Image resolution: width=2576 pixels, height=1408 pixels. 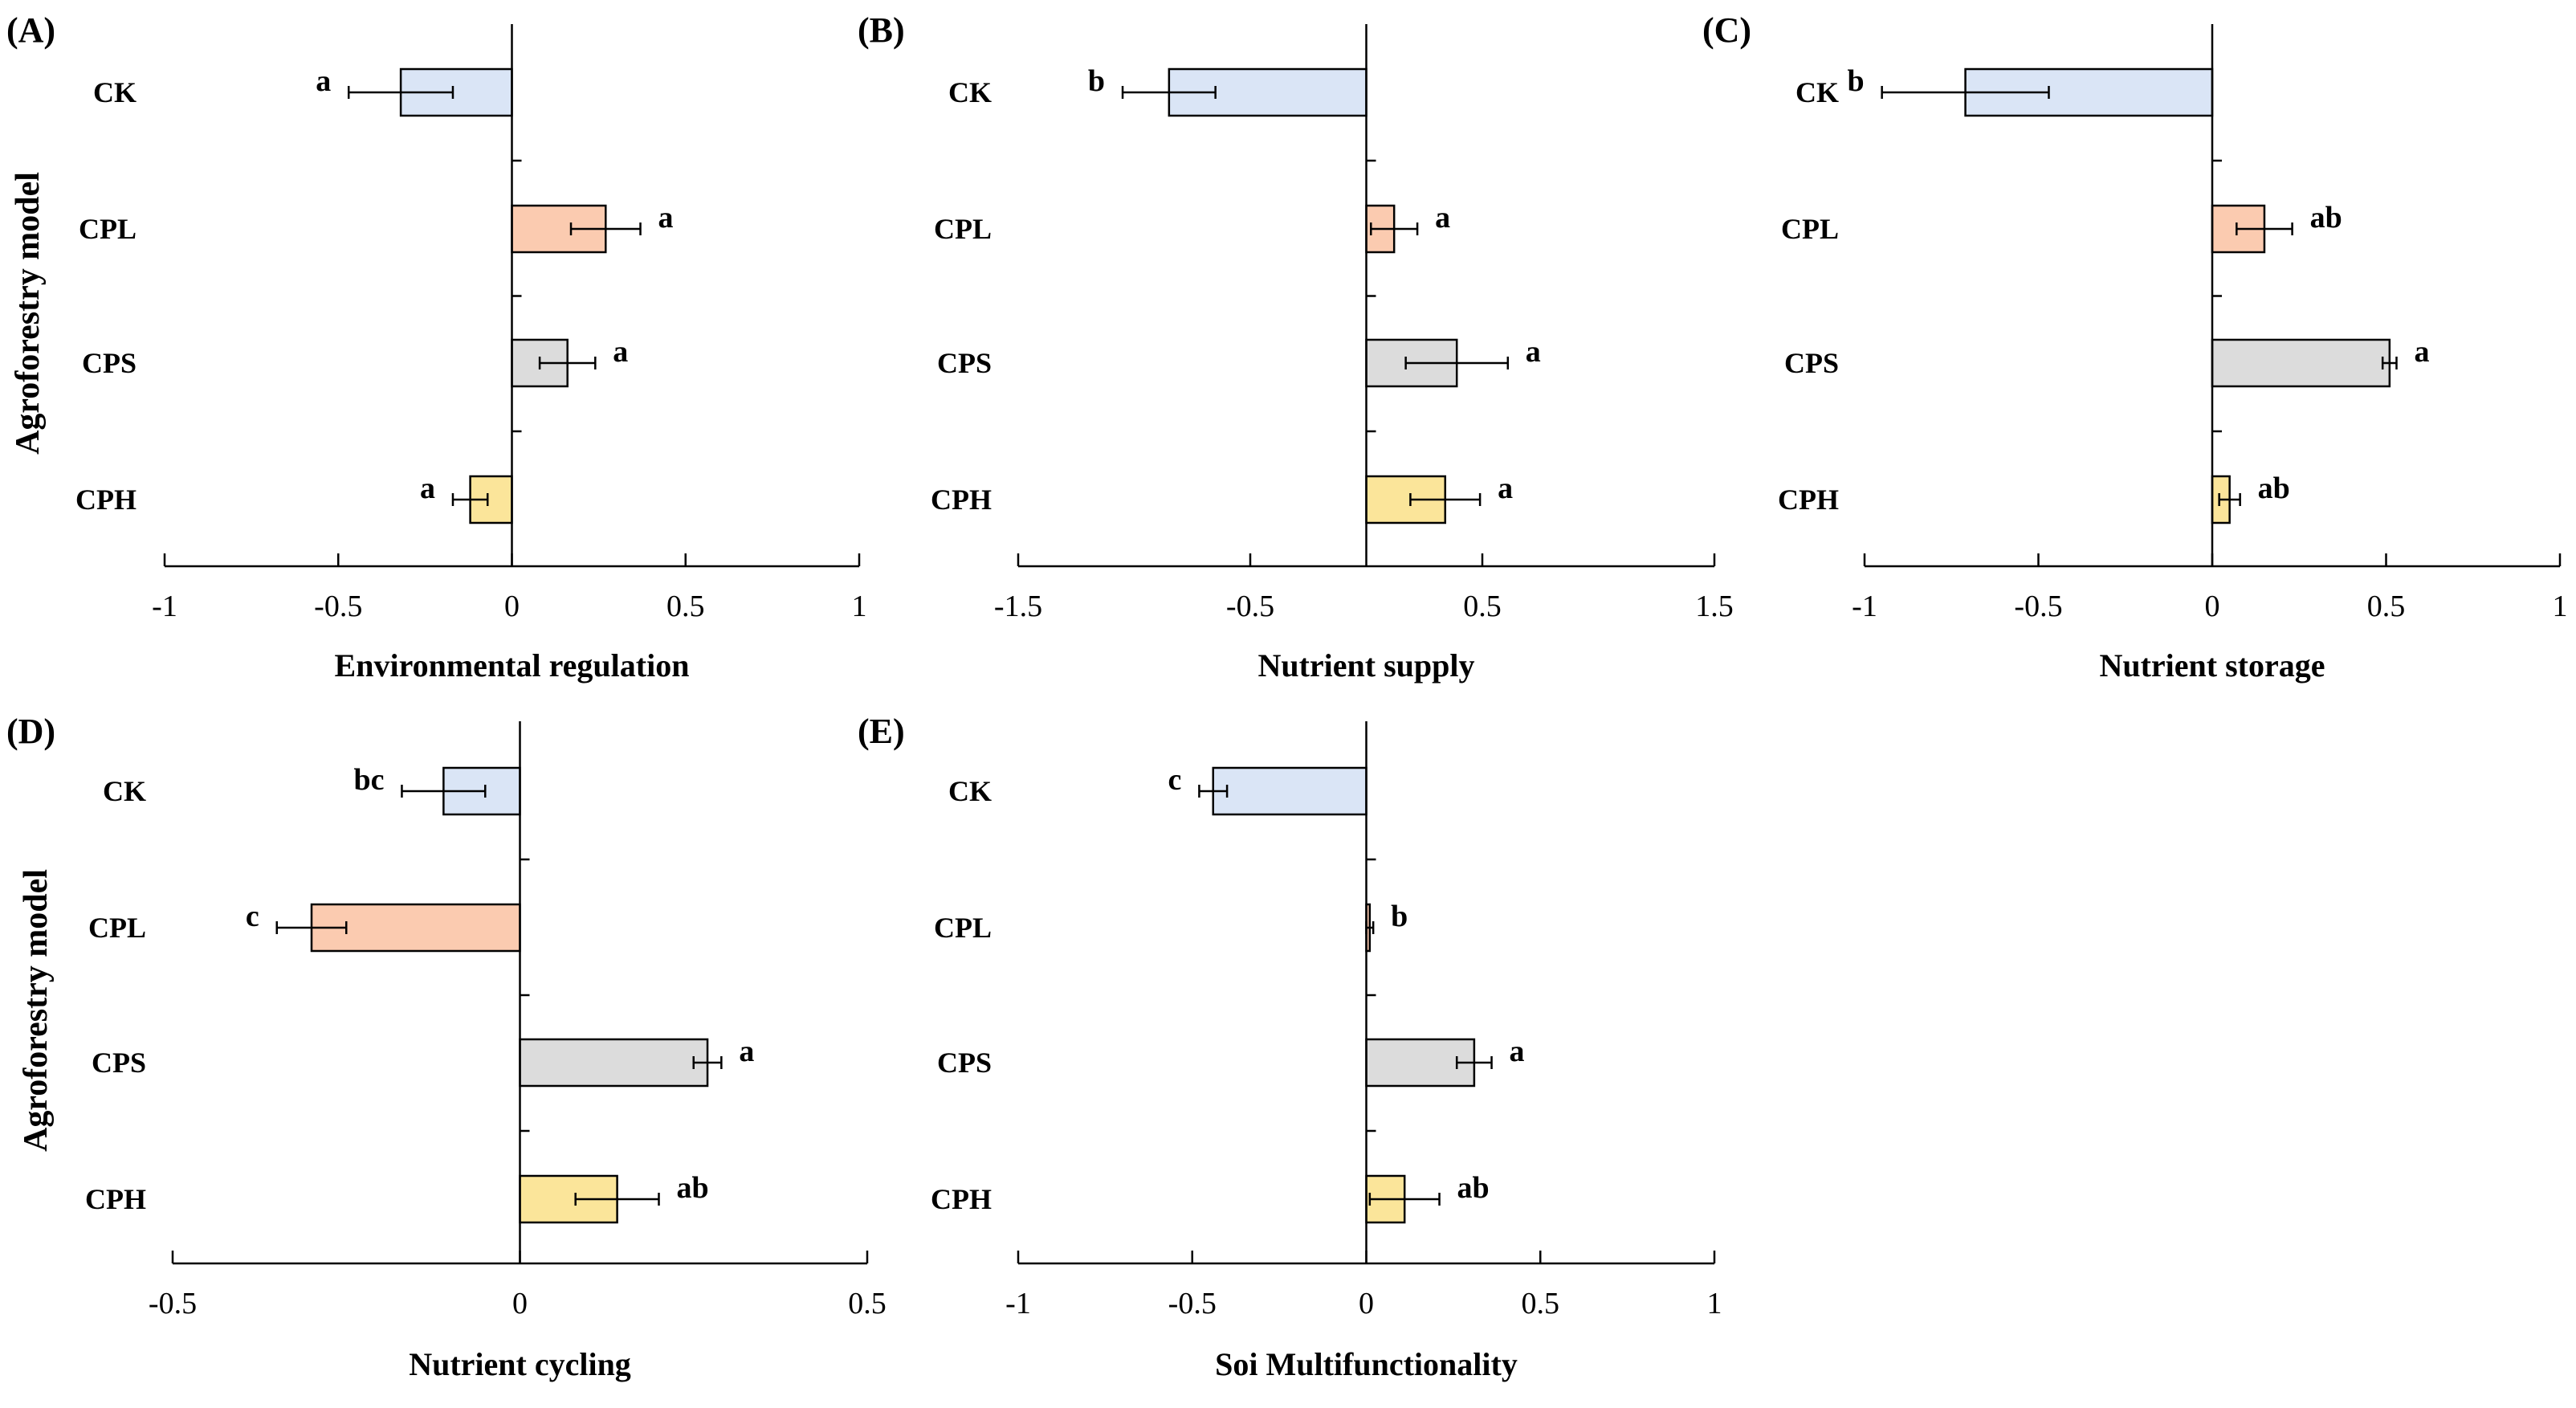 I want to click on bar-ck, so click(x=1289, y=791).